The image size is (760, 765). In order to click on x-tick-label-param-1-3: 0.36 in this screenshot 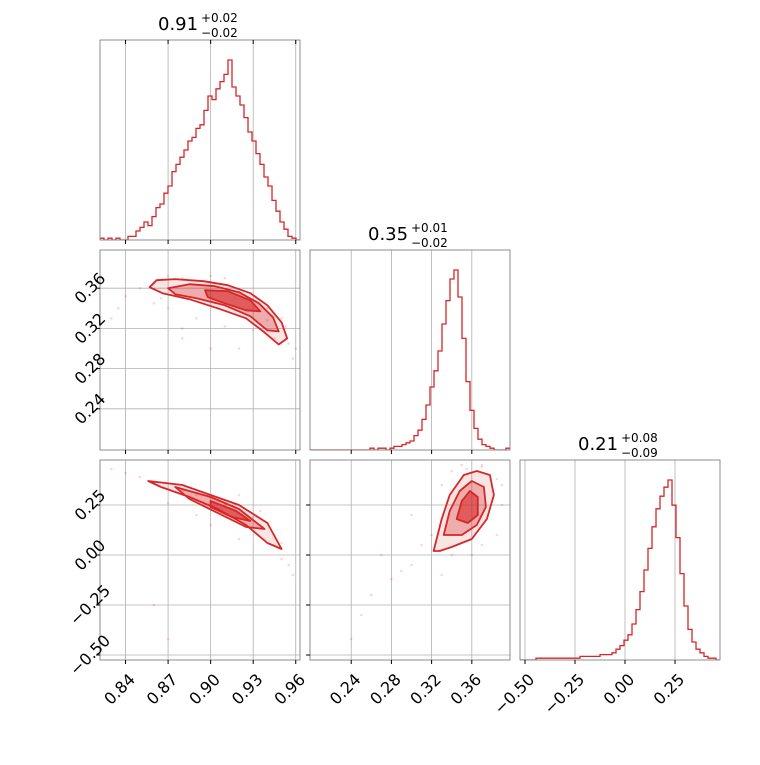, I will do `click(465, 689)`.